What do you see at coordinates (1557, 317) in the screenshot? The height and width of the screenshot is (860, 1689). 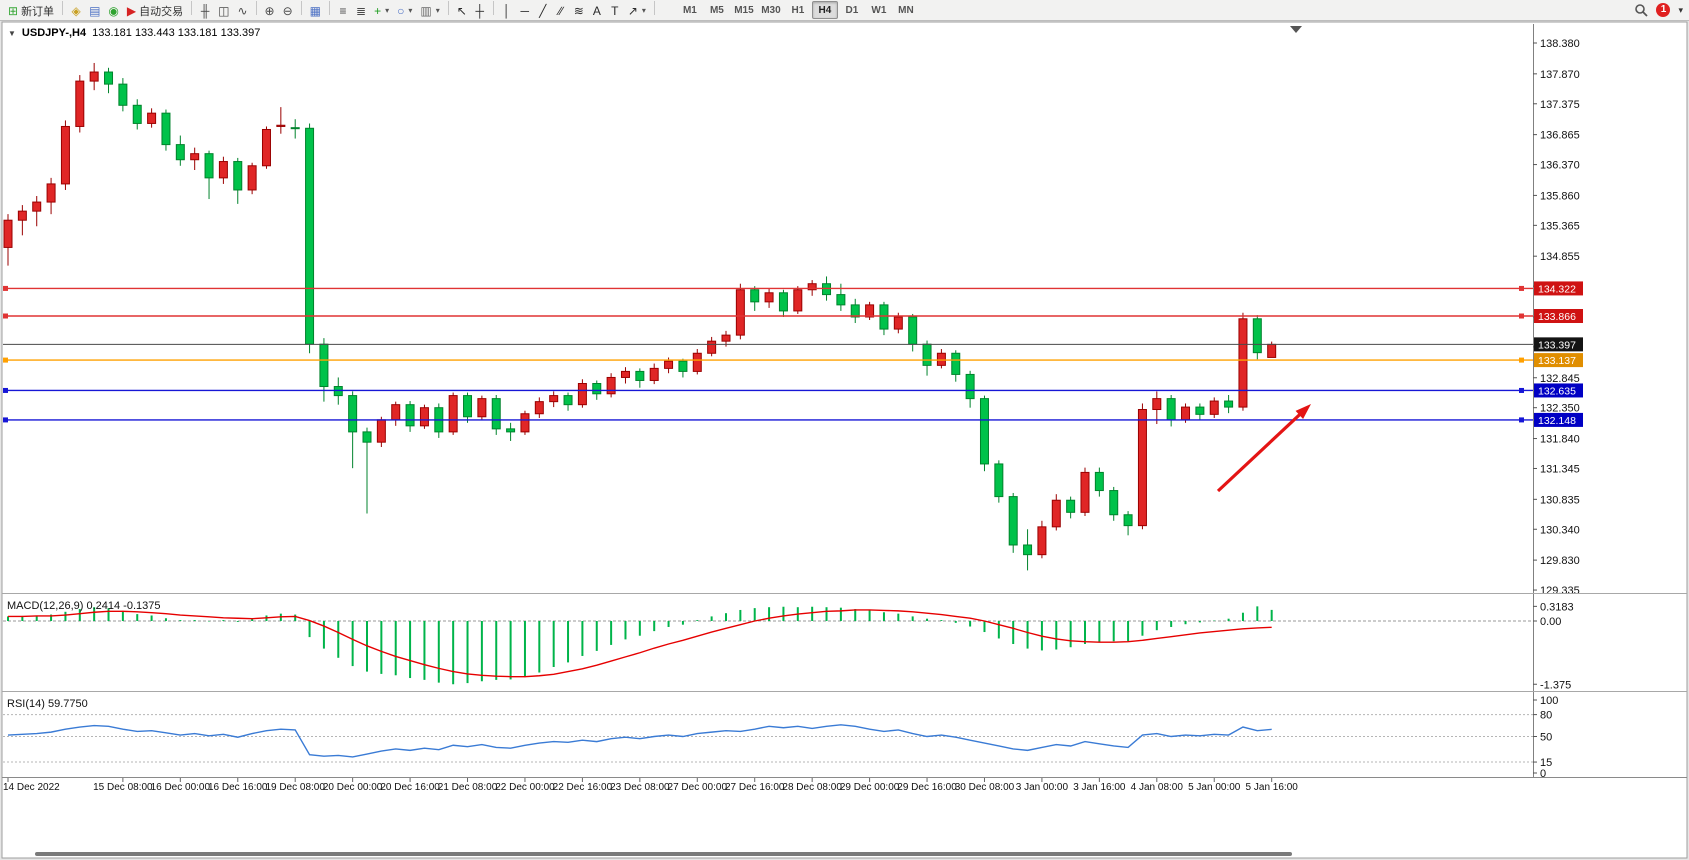 I see `resistance-line-2-price-badge-text: 133.866` at bounding box center [1557, 317].